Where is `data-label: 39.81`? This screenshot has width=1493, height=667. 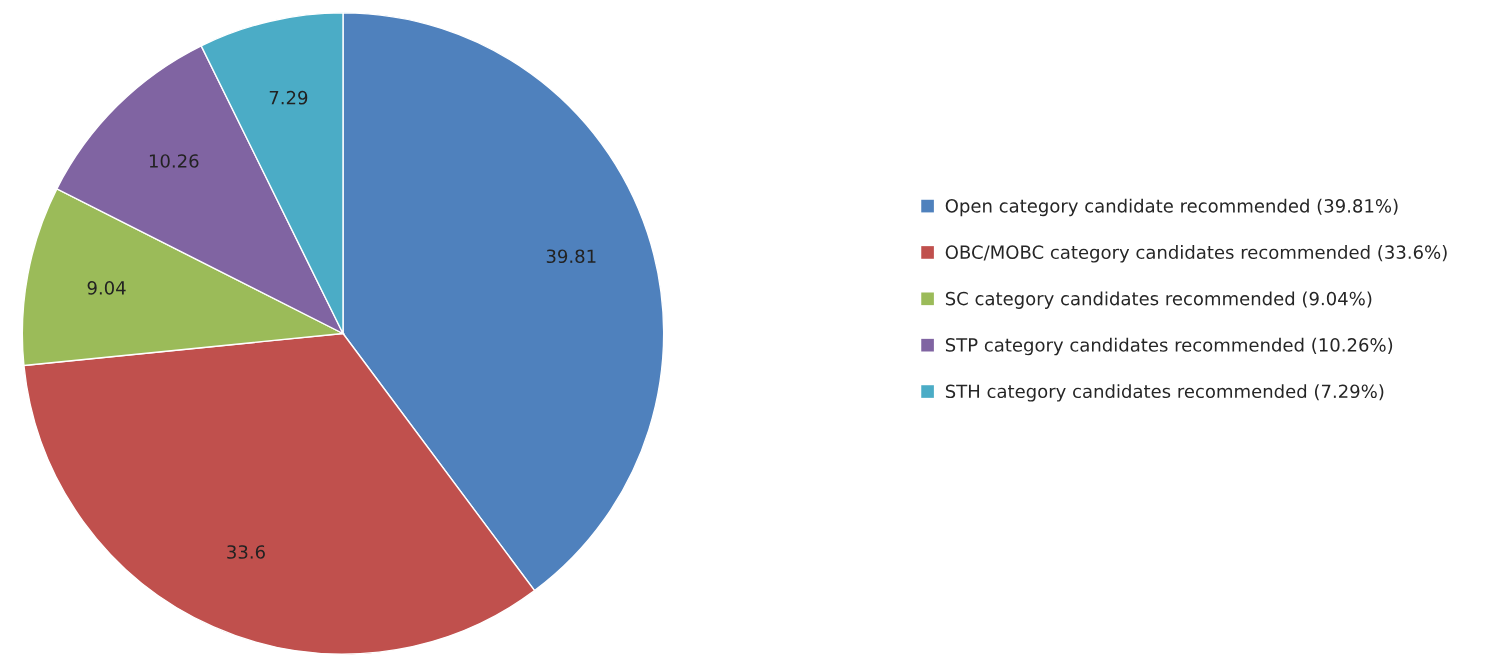
data-label: 39.81 is located at coordinates (571, 256).